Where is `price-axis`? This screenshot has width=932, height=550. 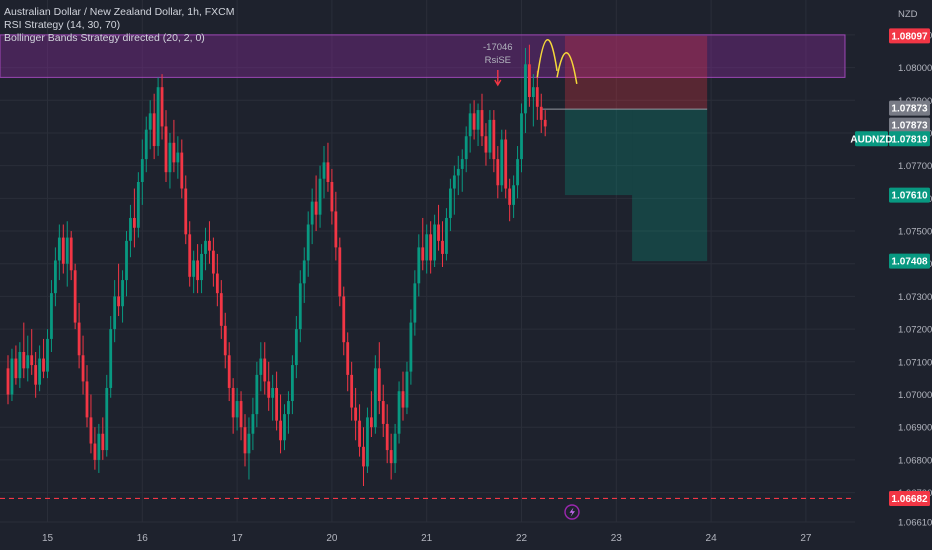
price-axis is located at coordinates (893, 275).